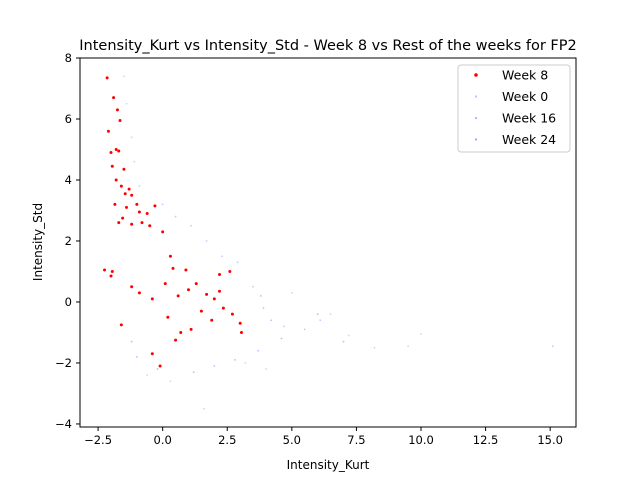  I want to click on y-tick-label: −2, so click(63, 363).